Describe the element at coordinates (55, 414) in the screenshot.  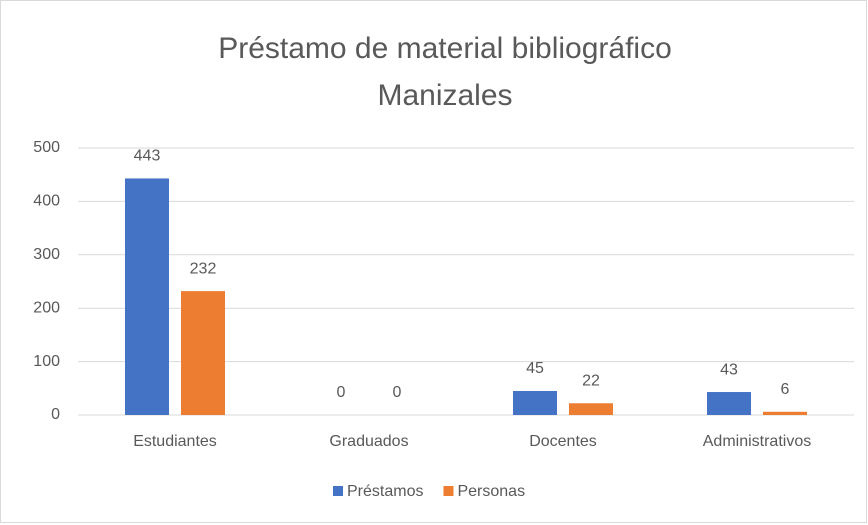
I see `y-tick-label: 0` at that location.